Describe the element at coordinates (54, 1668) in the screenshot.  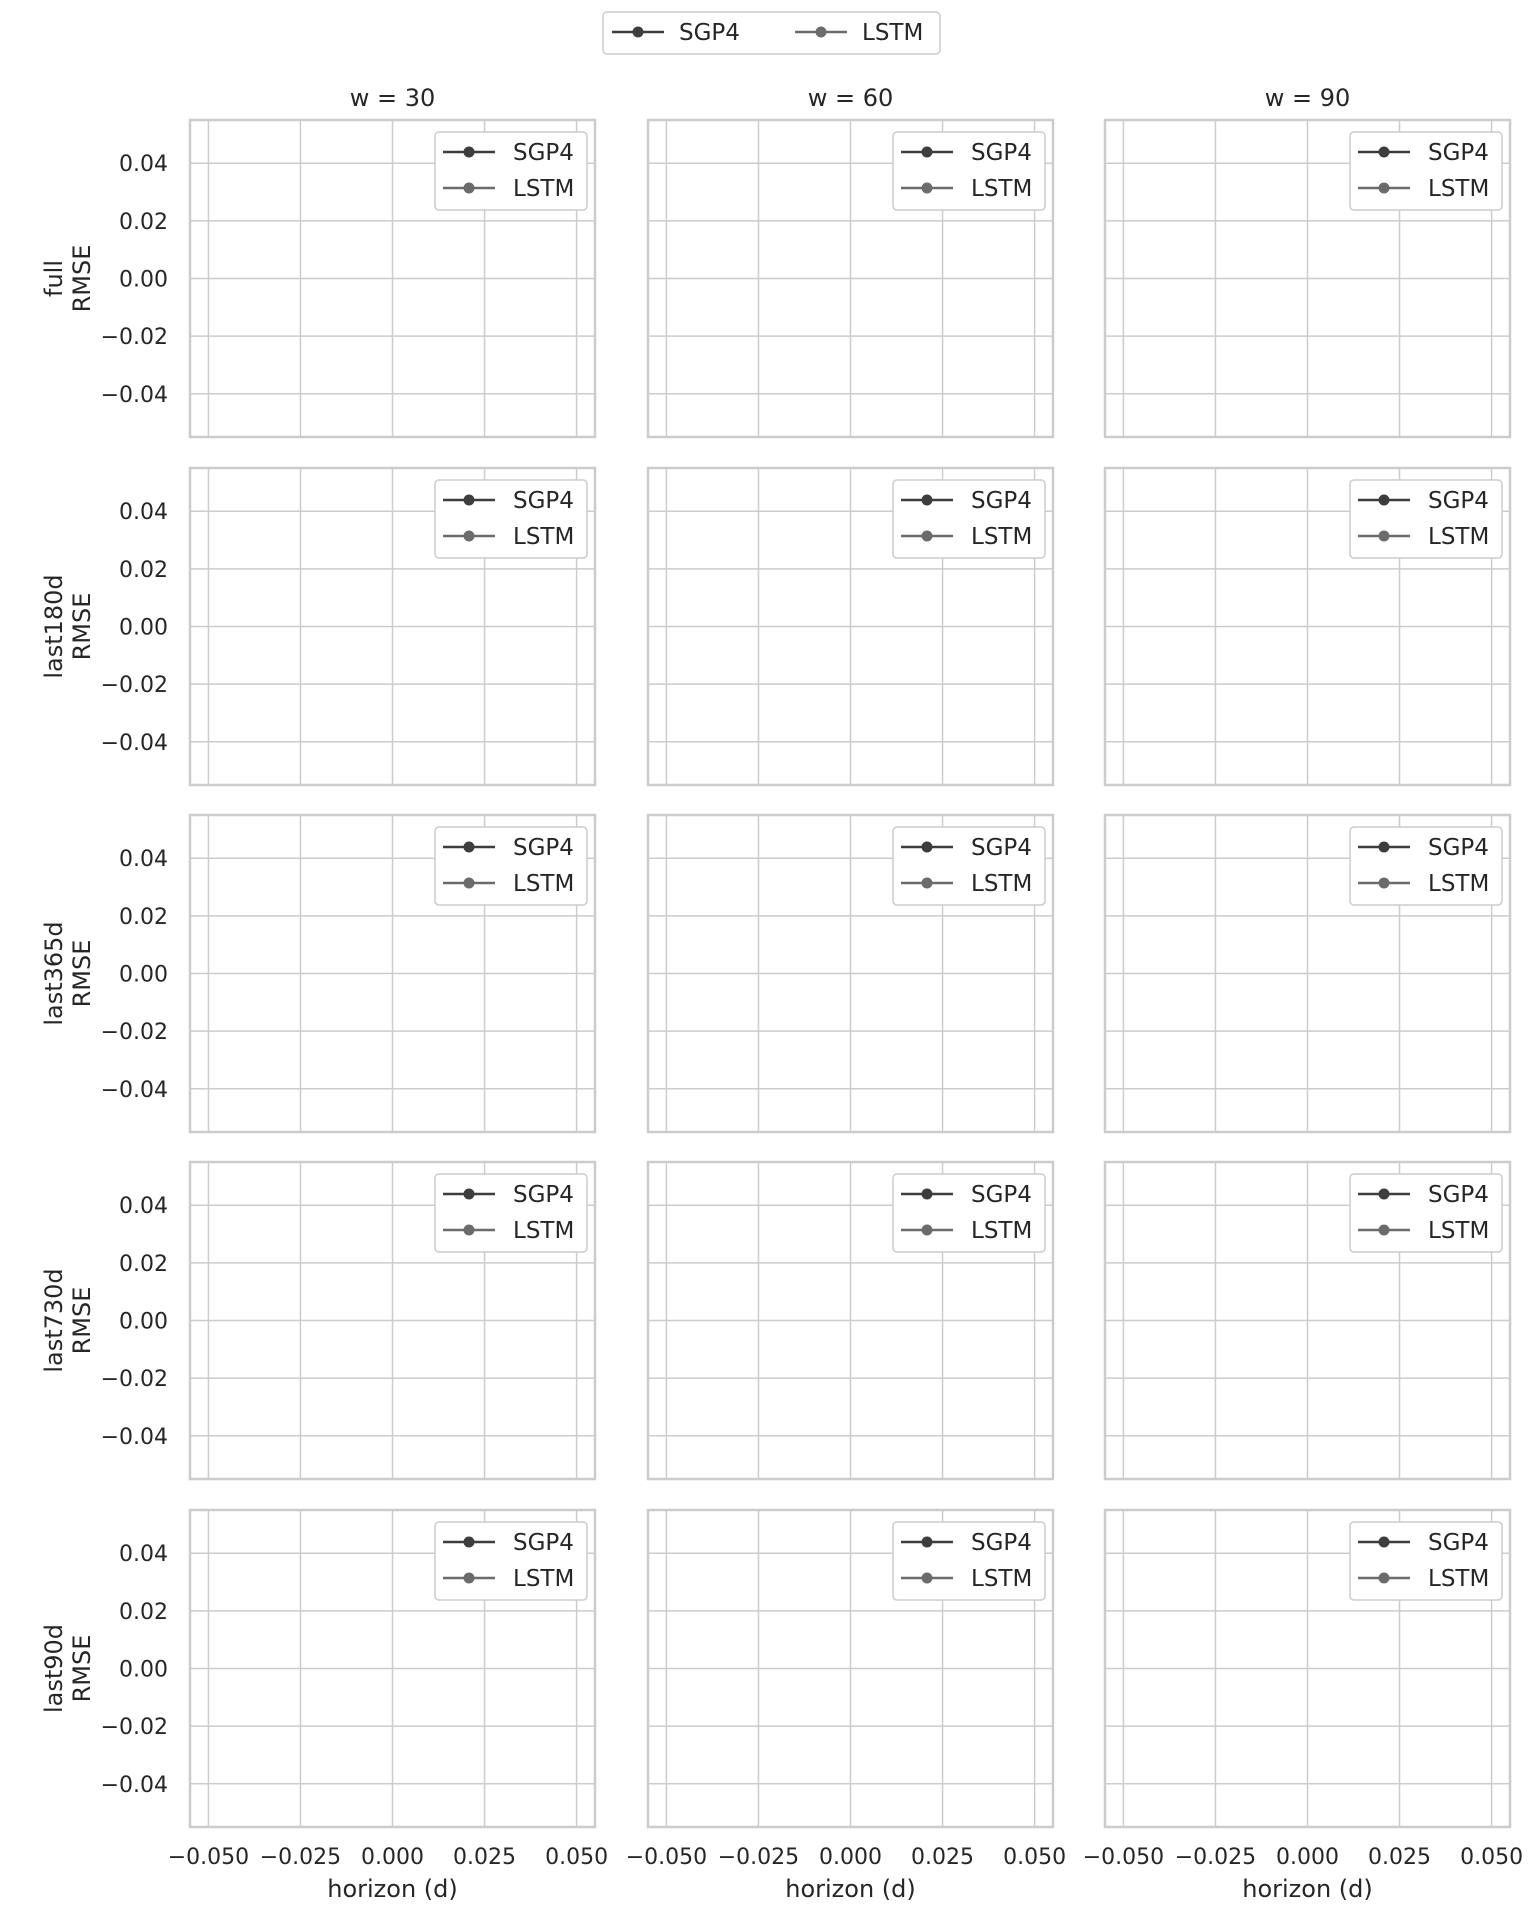
I see `row-label-group: last90d` at that location.